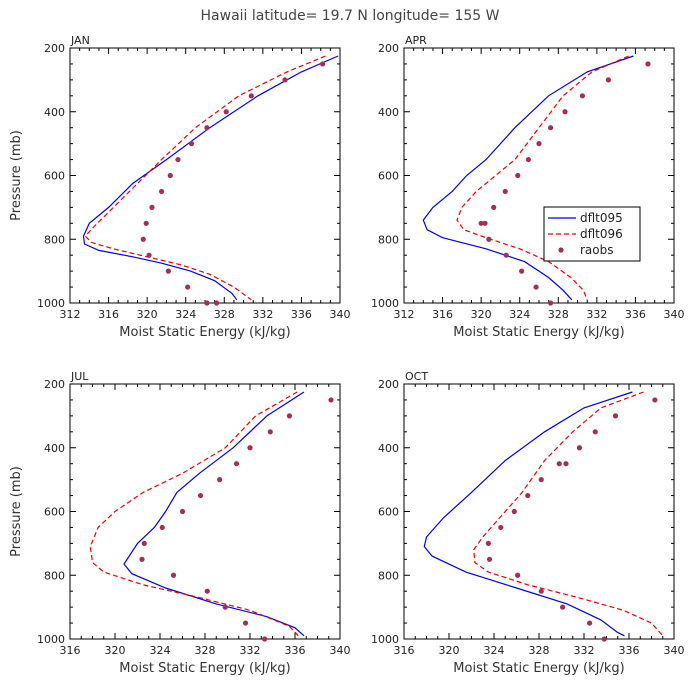 This screenshot has width=700, height=700. Describe the element at coordinates (416, 376) in the screenshot. I see `panel-label: OCT` at that location.